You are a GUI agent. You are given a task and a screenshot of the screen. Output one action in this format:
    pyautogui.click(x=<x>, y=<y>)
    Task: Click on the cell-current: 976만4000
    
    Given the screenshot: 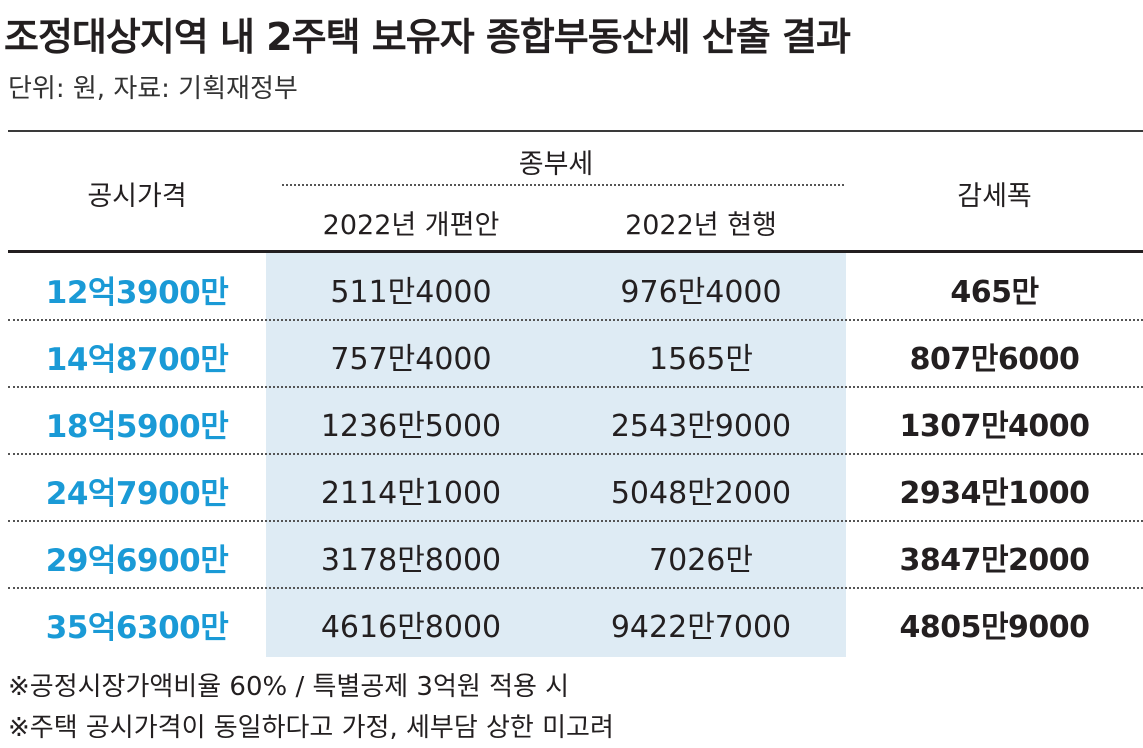 What is the action you would take?
    pyautogui.click(x=701, y=292)
    